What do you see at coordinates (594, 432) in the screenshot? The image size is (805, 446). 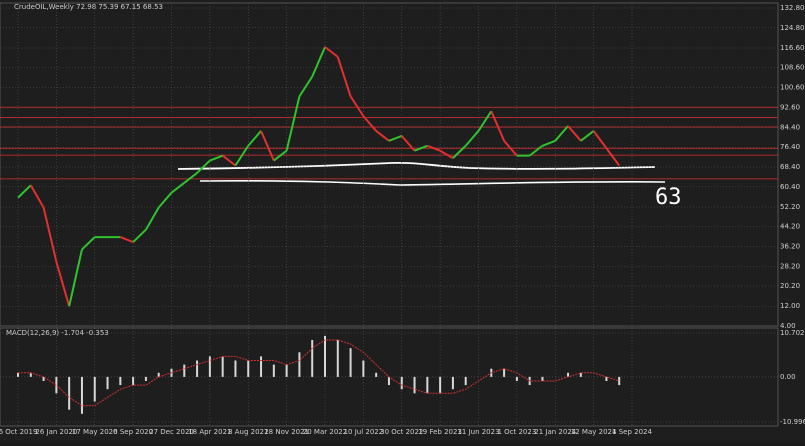 I see `x-tick-label: 12 May 2024` at bounding box center [594, 432].